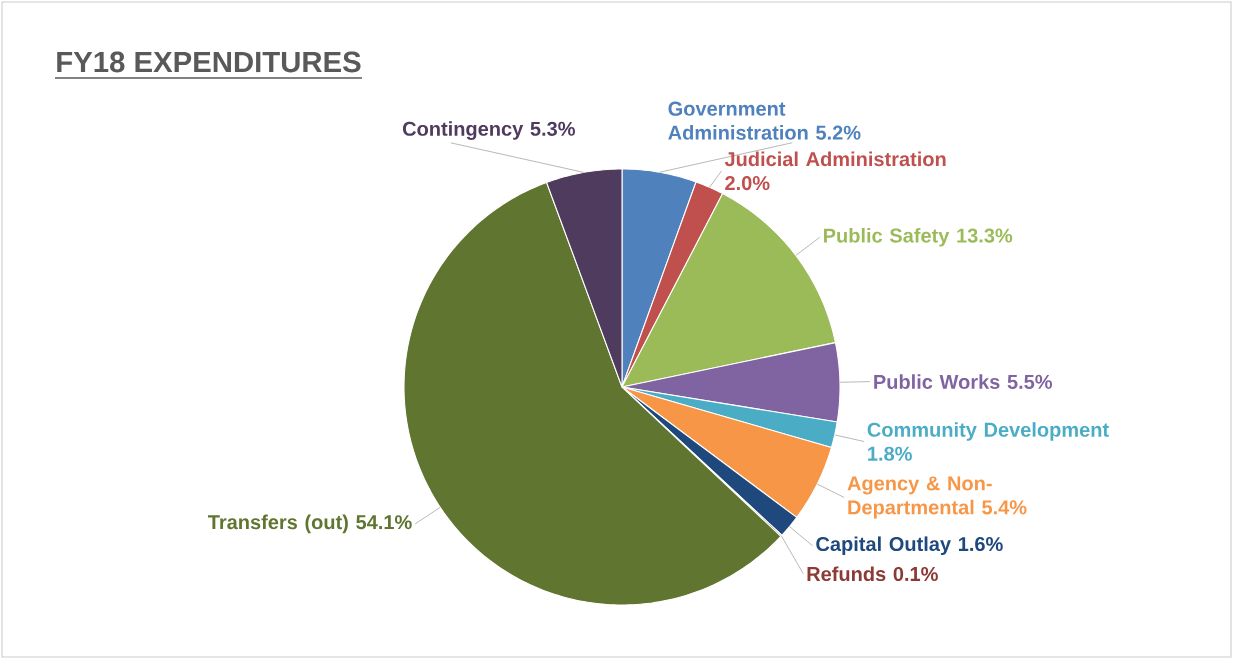 This screenshot has height=659, width=1233. What do you see at coordinates (980, 544) in the screenshot?
I see `data-label: 1.6%` at bounding box center [980, 544].